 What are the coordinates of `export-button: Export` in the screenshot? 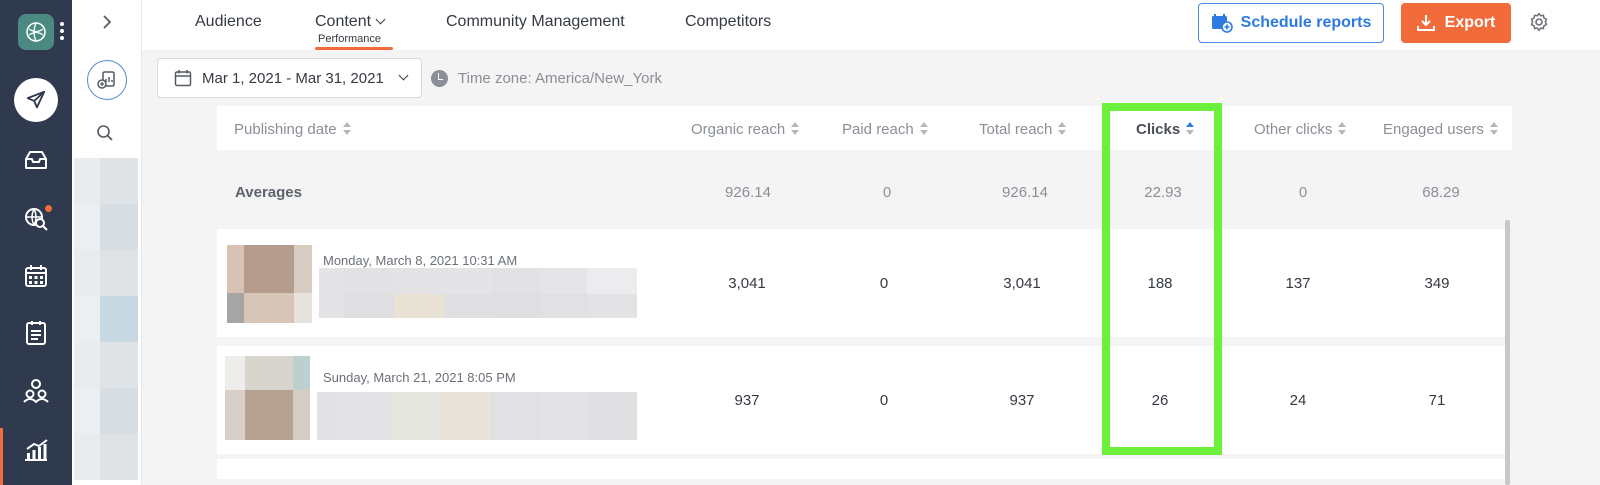 It's located at (1456, 23).